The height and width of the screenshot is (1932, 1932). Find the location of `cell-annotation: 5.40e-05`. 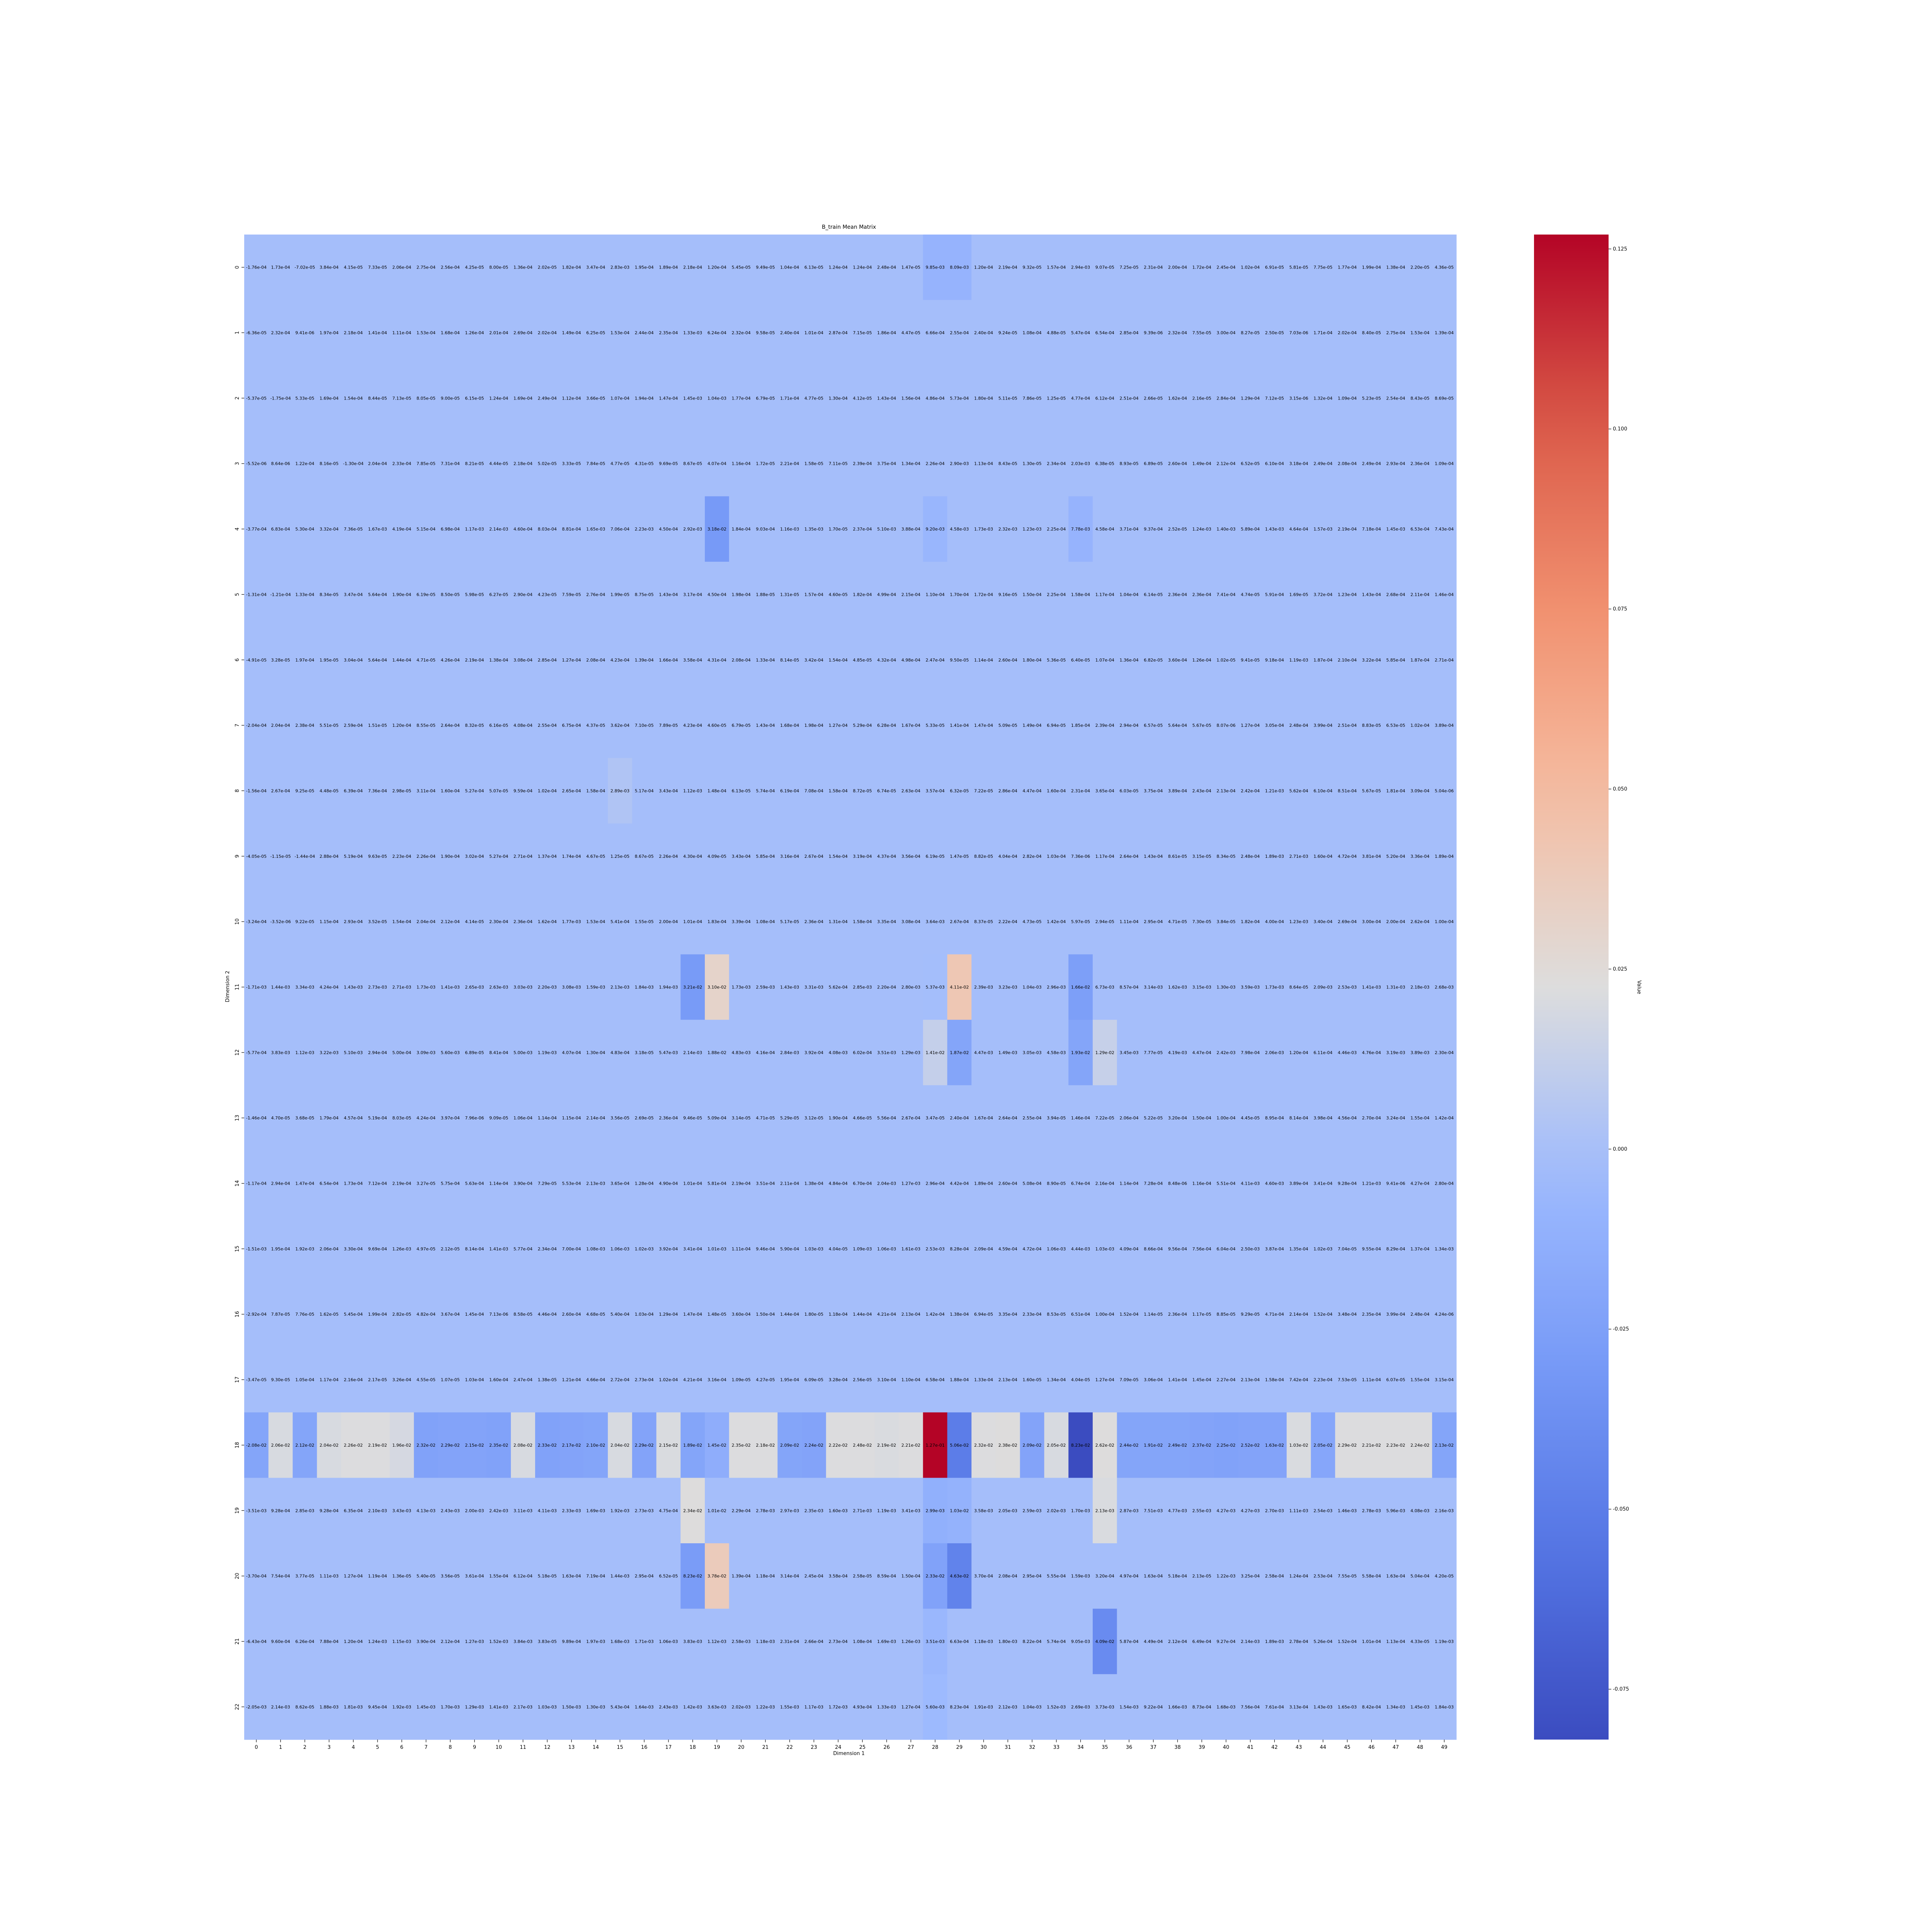

cell-annotation: 5.40e-05 is located at coordinates (426, 1576).